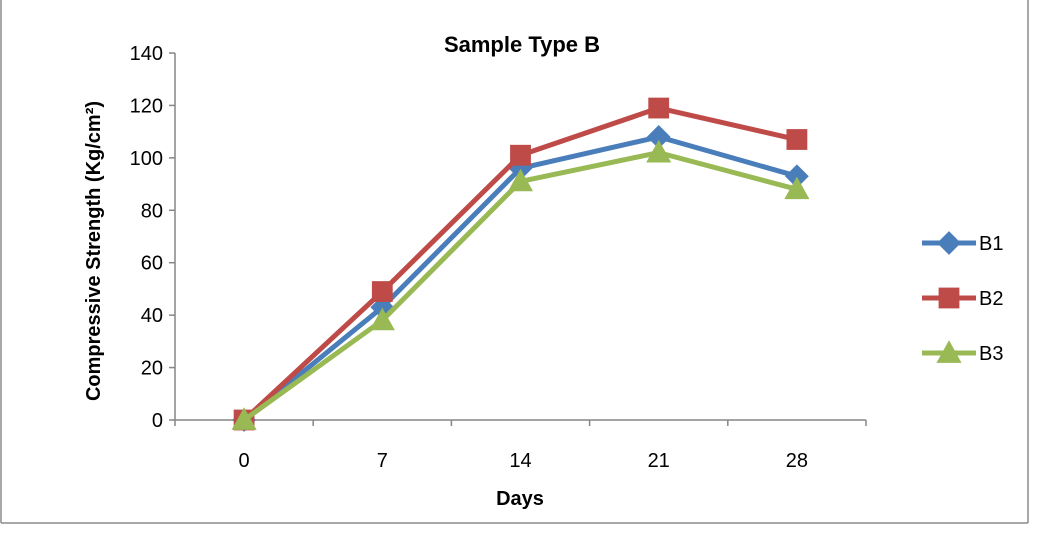 The width and height of the screenshot is (1046, 538). Describe the element at coordinates (962, 243) in the screenshot. I see `legend-item: B1` at that location.